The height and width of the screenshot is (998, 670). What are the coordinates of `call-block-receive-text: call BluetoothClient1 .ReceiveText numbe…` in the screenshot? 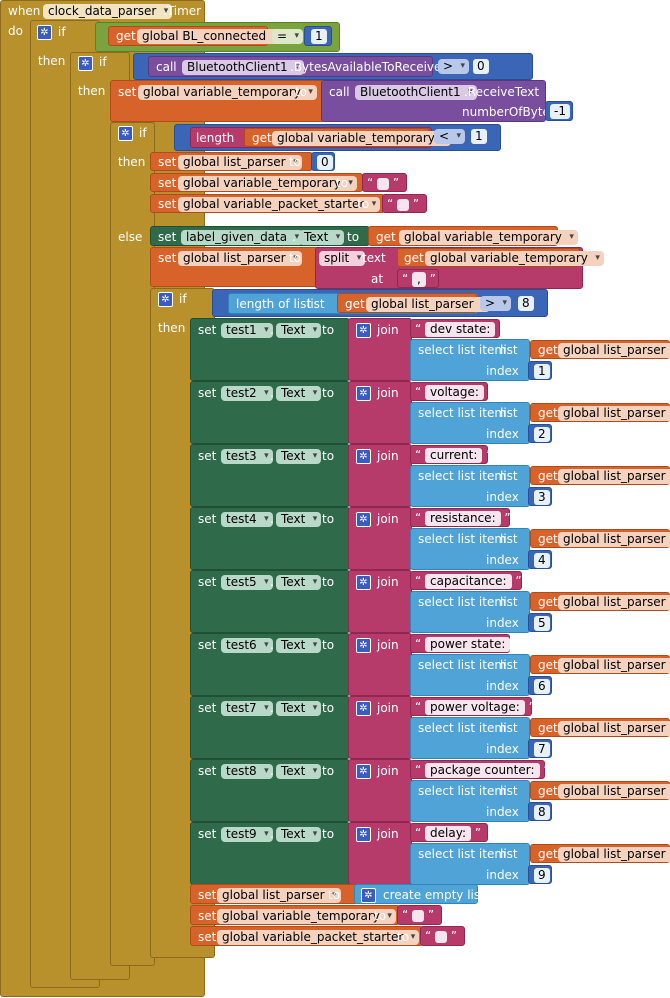 It's located at (438, 101).